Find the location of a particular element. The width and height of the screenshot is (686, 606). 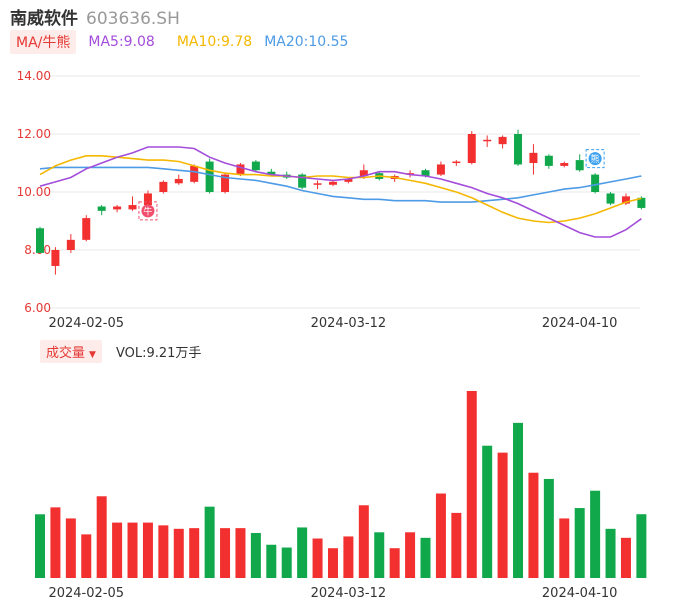

volume-indicator-tab: 成交量 ▼ is located at coordinates (71, 351).